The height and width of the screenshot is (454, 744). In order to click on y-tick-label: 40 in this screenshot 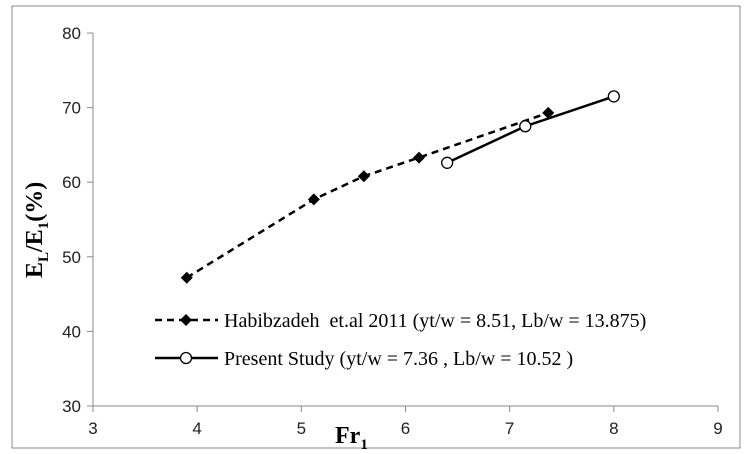, I will do `click(71, 331)`.